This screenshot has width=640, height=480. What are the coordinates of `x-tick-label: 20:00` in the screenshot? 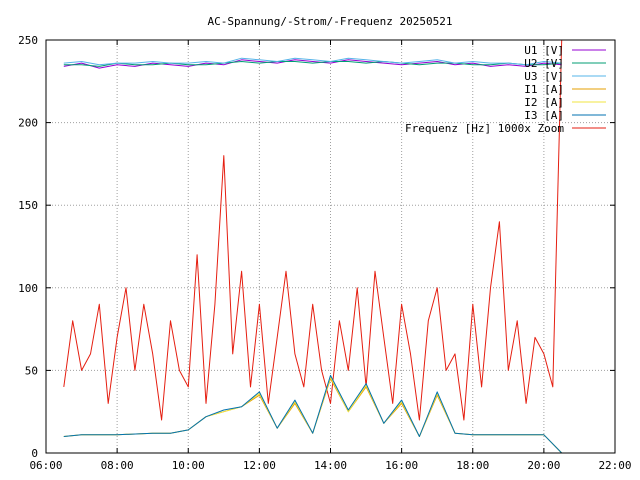 It's located at (543, 465).